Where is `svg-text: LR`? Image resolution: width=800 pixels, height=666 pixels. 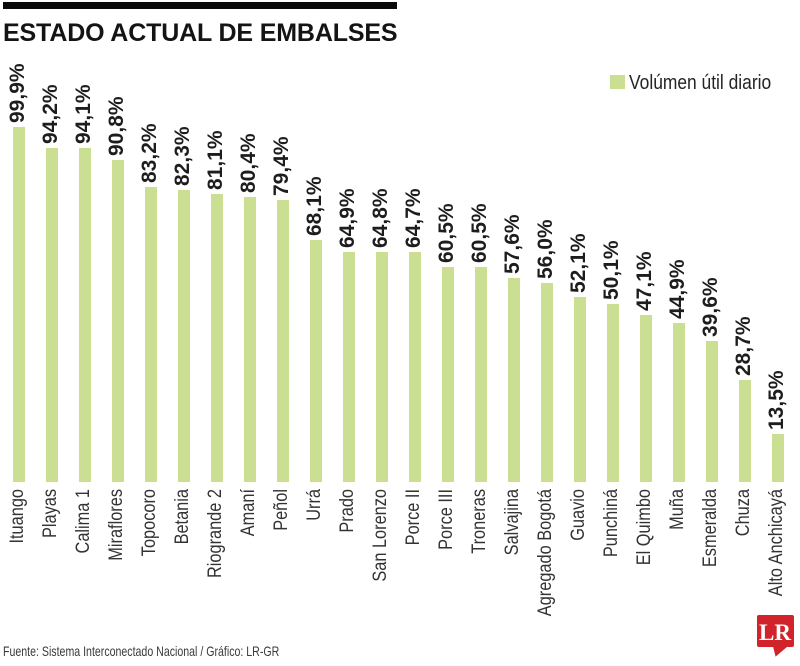
svg-text: LR is located at coordinates (775, 632).